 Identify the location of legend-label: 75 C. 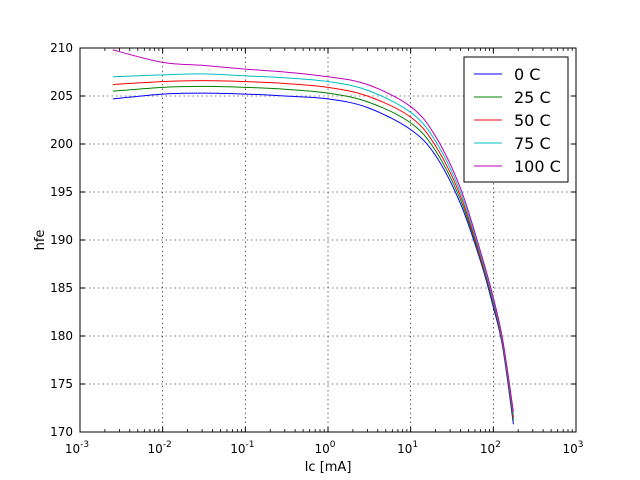
(532, 143).